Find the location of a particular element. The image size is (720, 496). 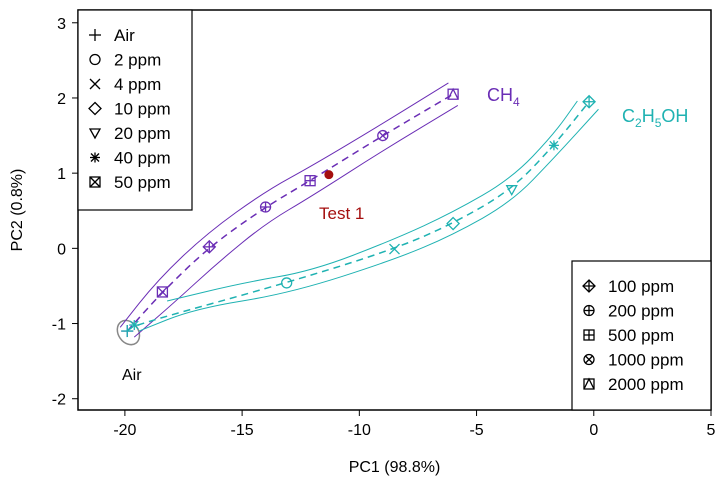

x-axis-label: PC1 (98.8%) is located at coordinates (395, 467).